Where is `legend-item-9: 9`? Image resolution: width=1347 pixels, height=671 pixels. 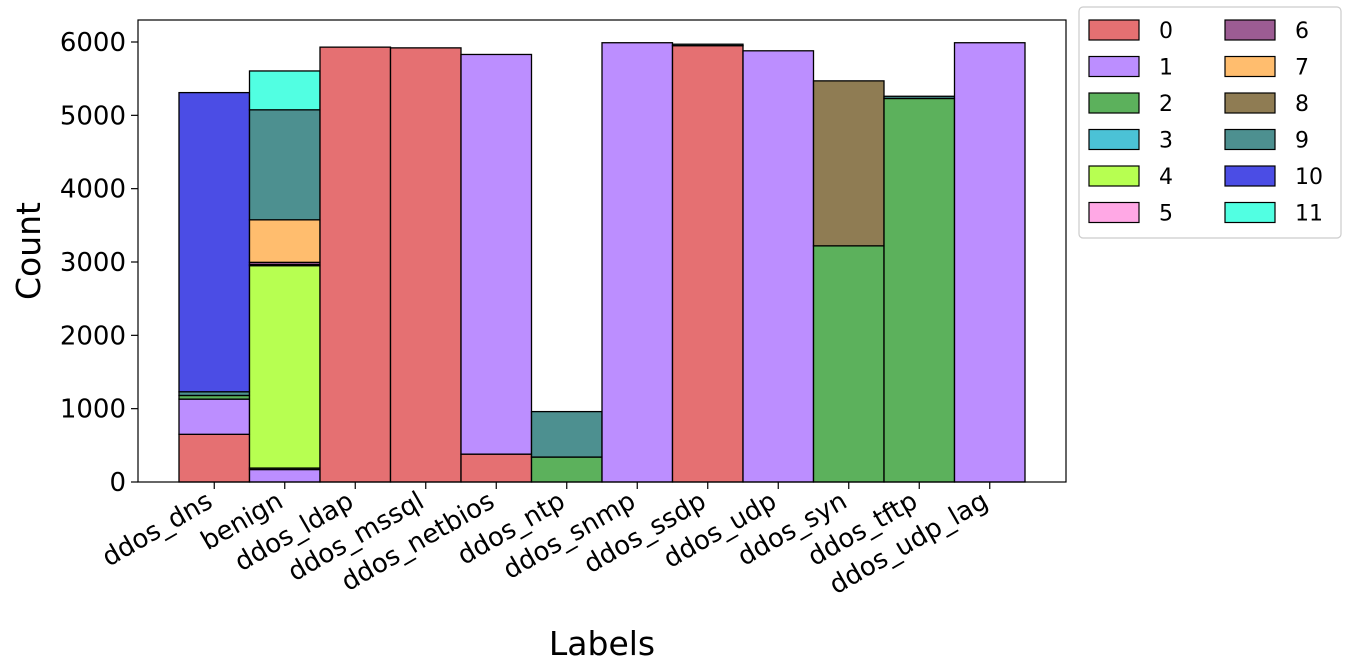 legend-item-9: 9 is located at coordinates (1266, 141).